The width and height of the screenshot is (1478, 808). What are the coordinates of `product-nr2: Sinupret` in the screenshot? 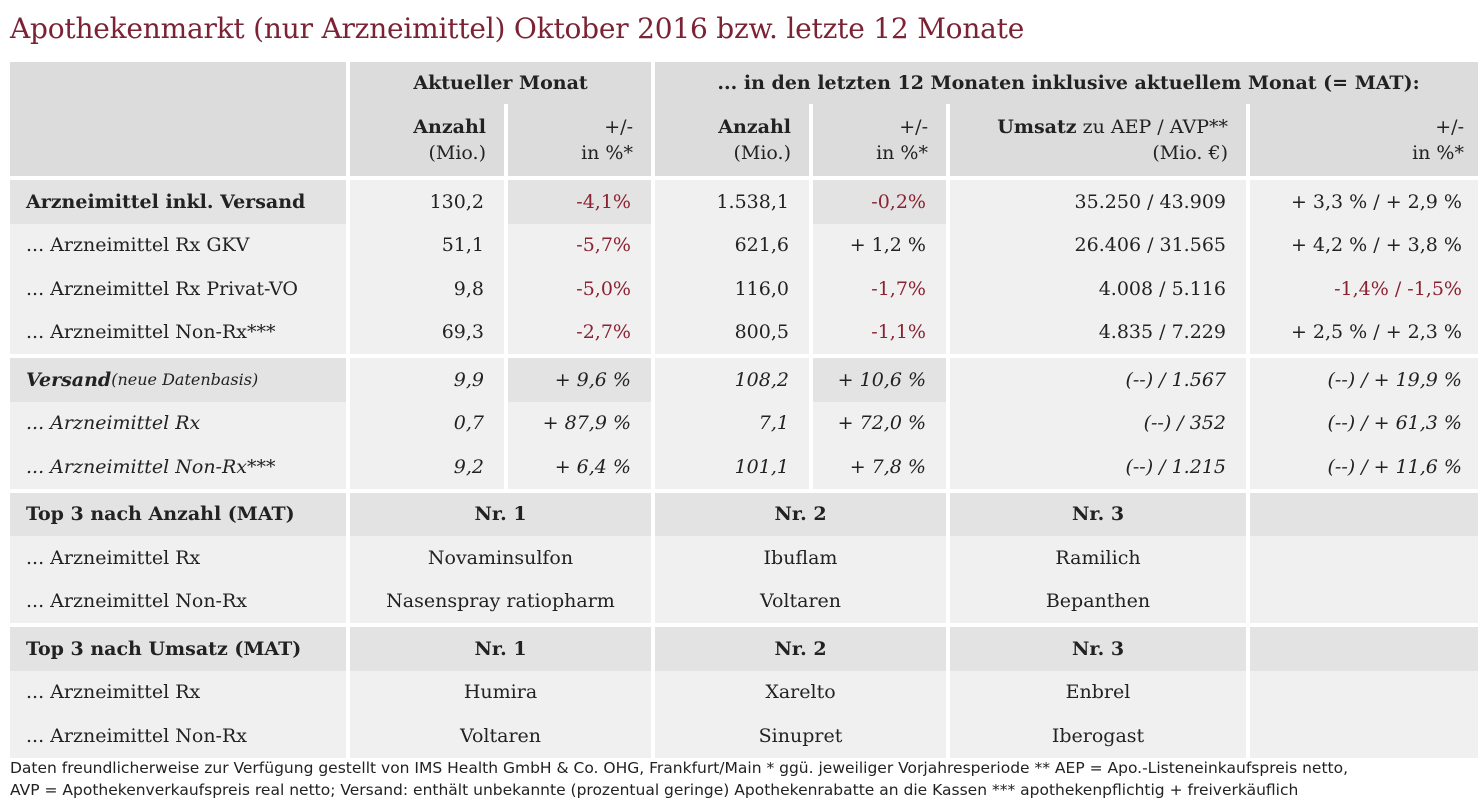 It's located at (800, 736).